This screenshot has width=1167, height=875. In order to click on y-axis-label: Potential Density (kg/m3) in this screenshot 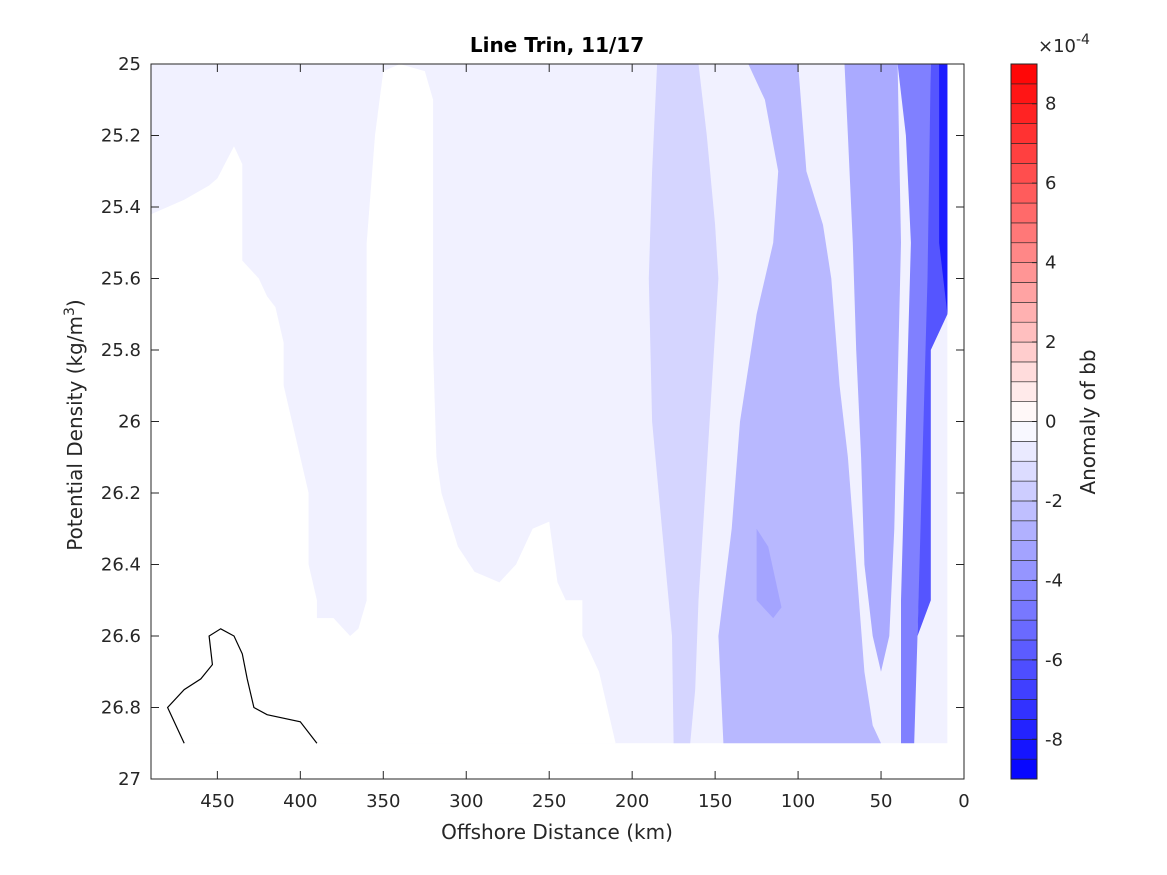, I will do `click(74, 424)`.